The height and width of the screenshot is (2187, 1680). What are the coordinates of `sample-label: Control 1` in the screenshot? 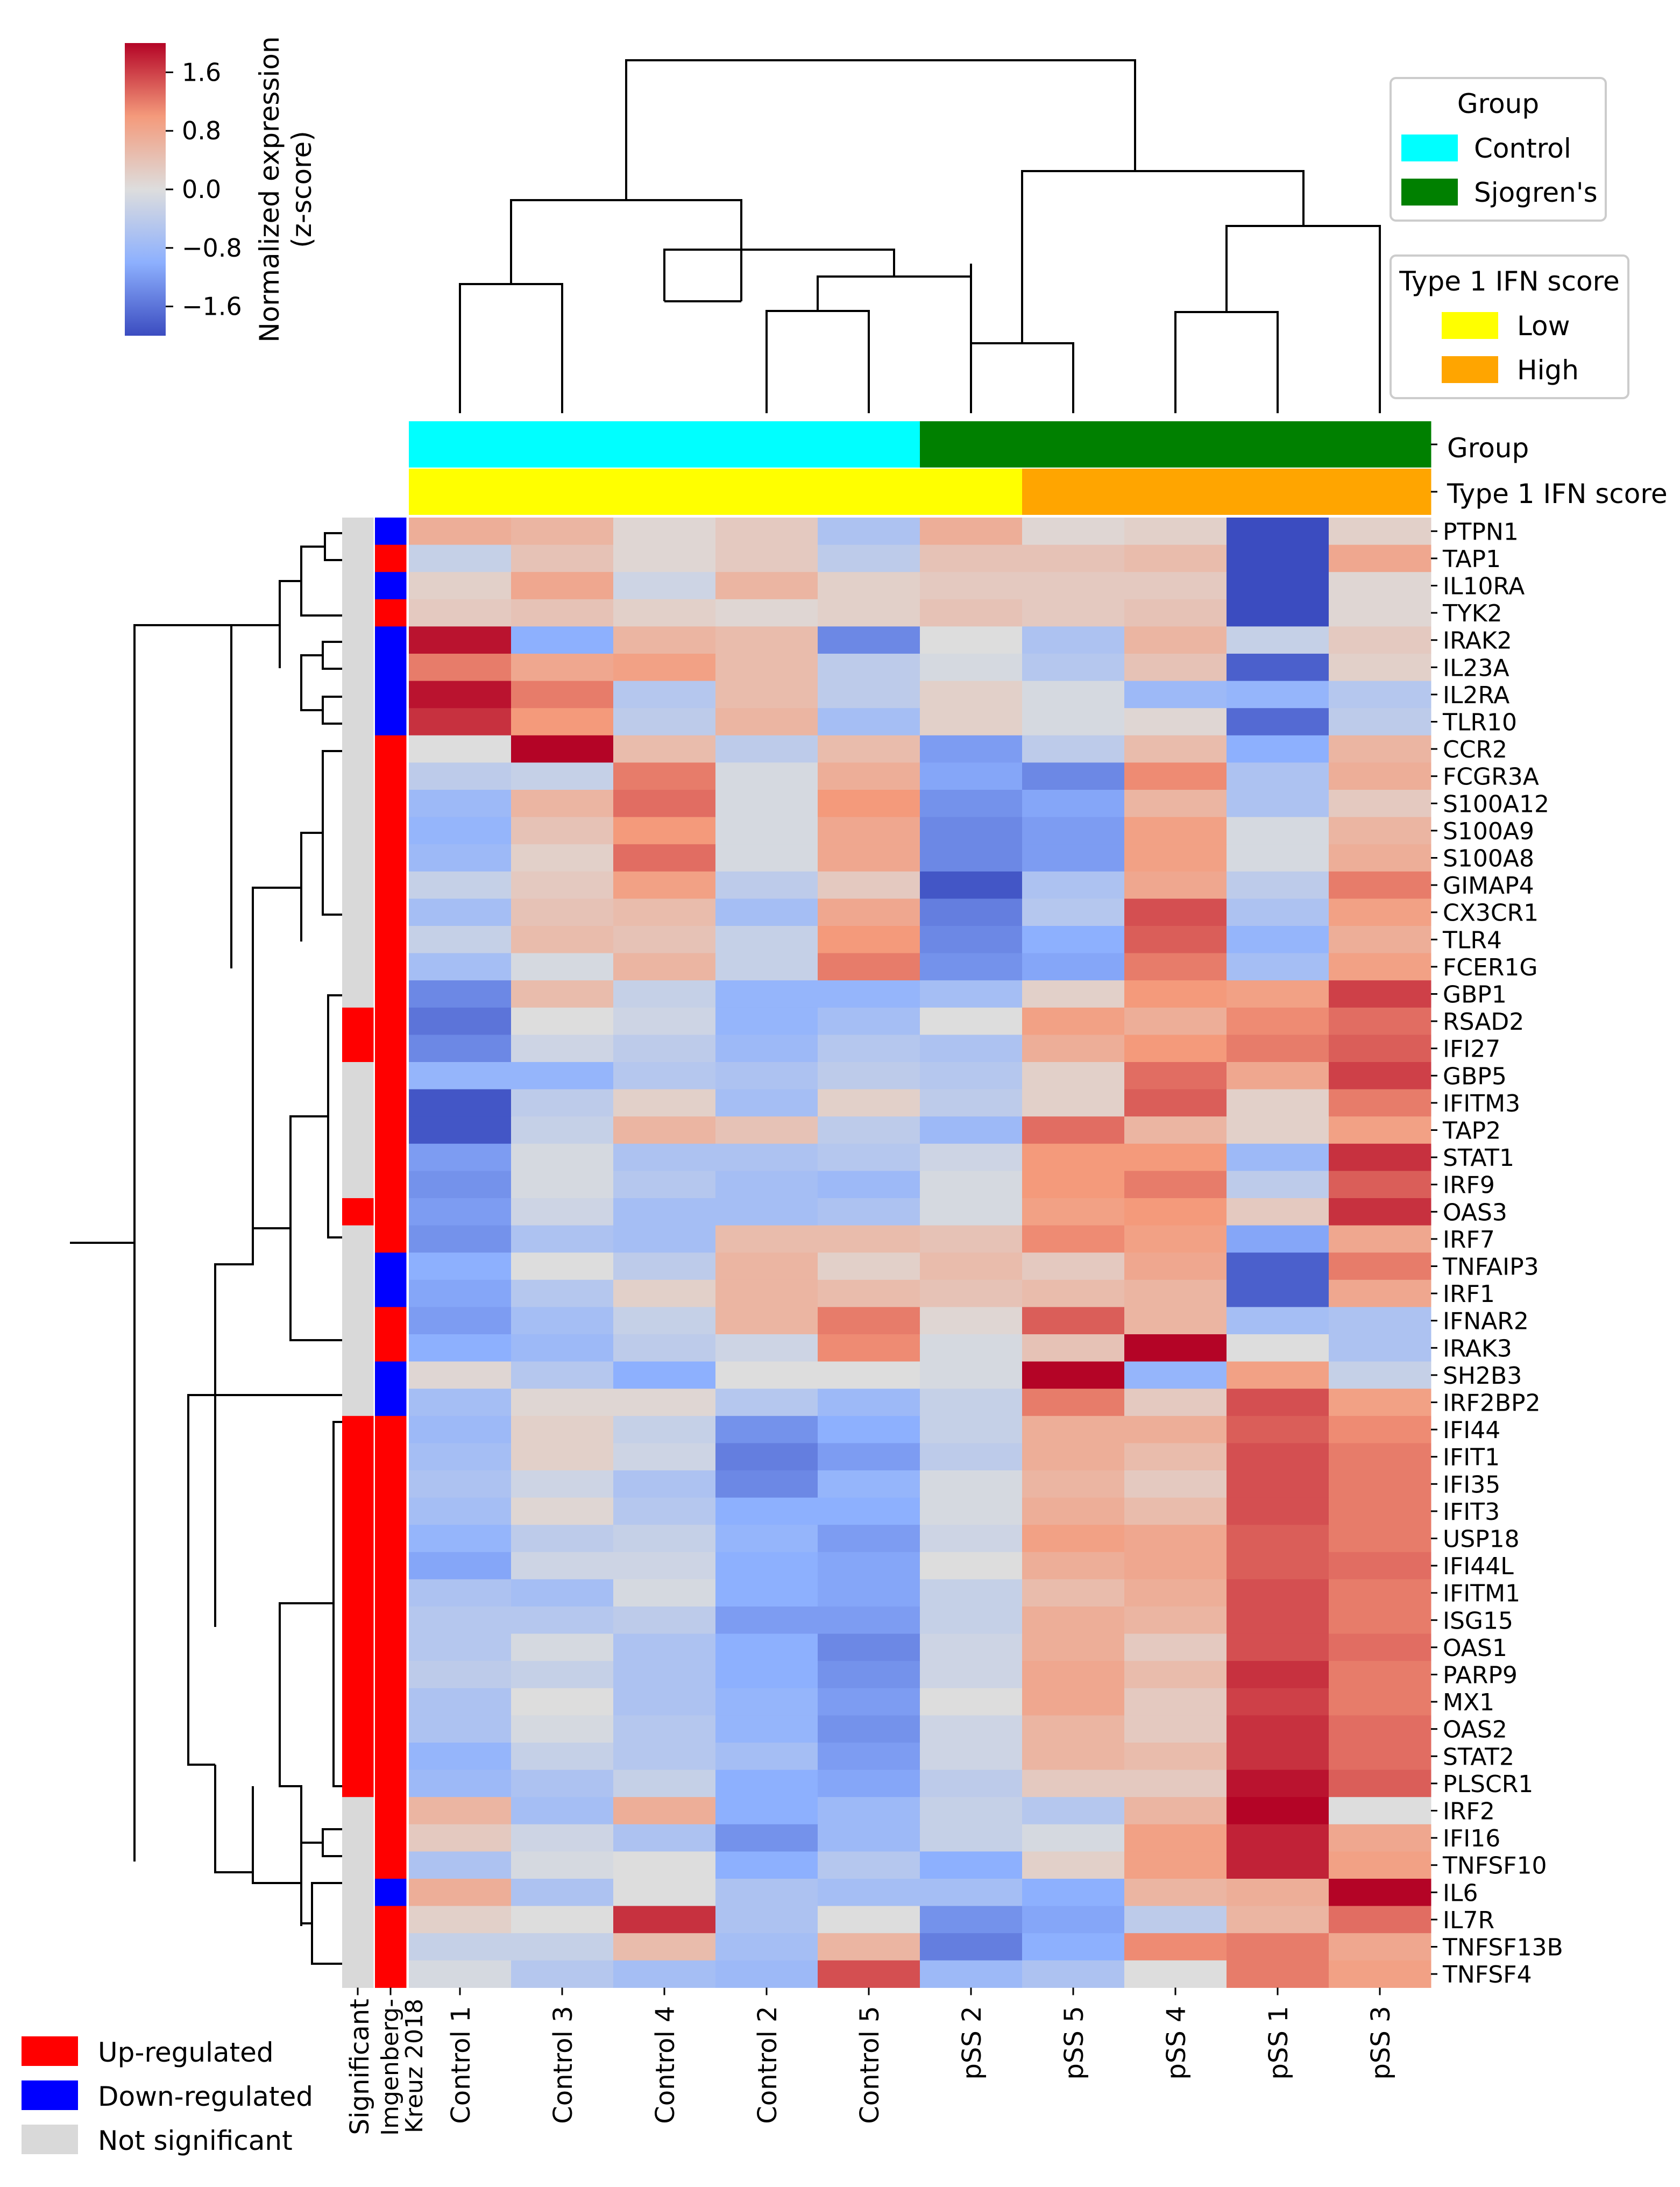 It's located at (461, 2065).